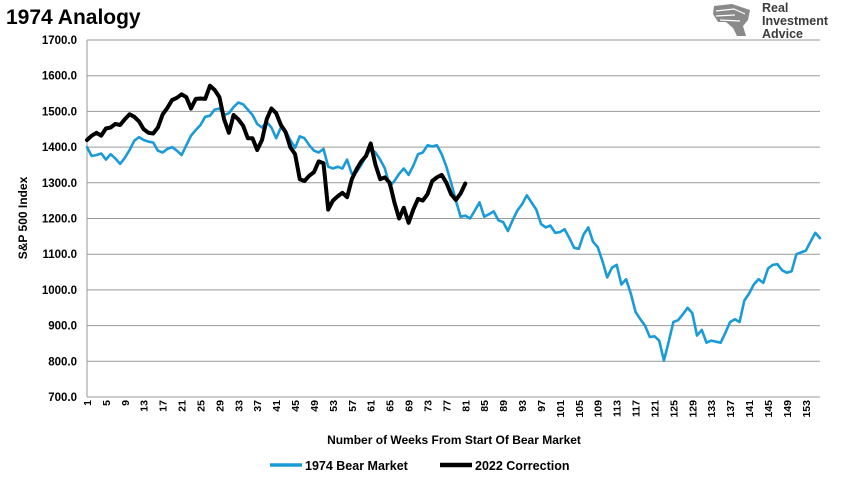 This screenshot has width=854, height=490. Describe the element at coordinates (599, 409) in the screenshot. I see `x-tick-label: 109` at that location.